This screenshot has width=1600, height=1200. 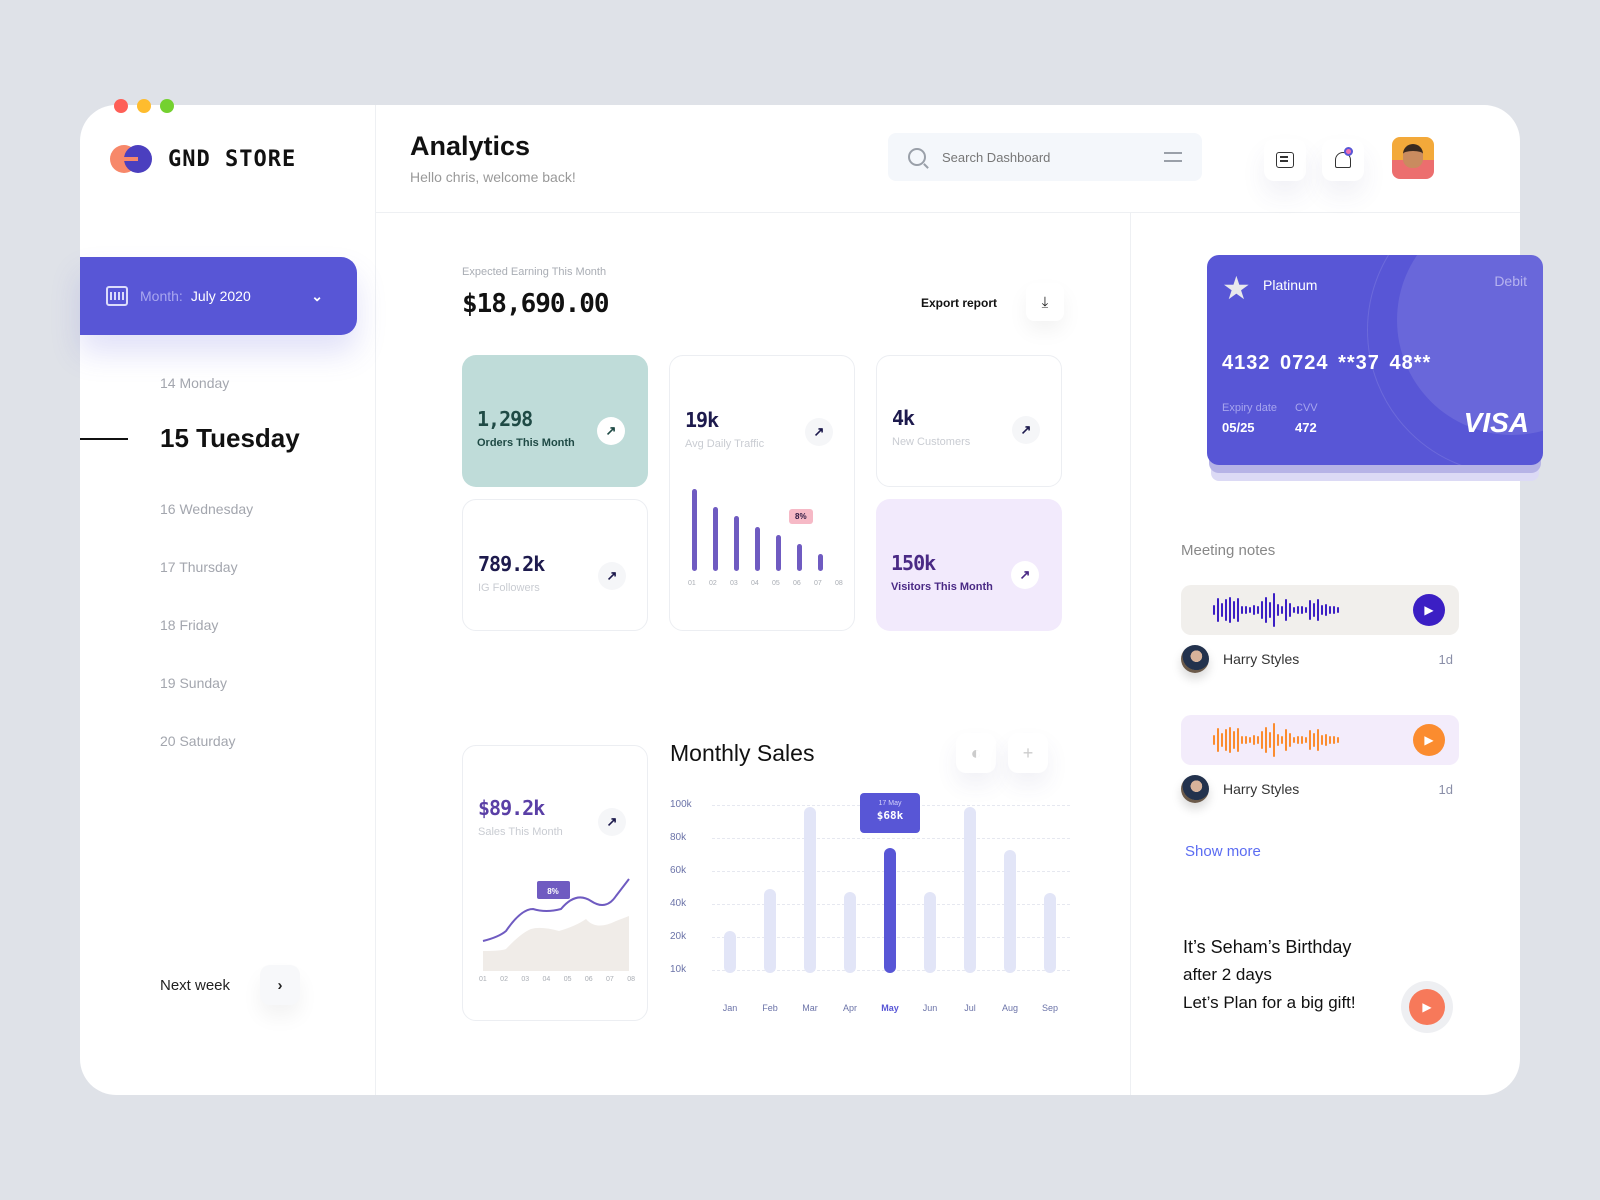 I want to click on plus-icon: +, so click(x=1028, y=752).